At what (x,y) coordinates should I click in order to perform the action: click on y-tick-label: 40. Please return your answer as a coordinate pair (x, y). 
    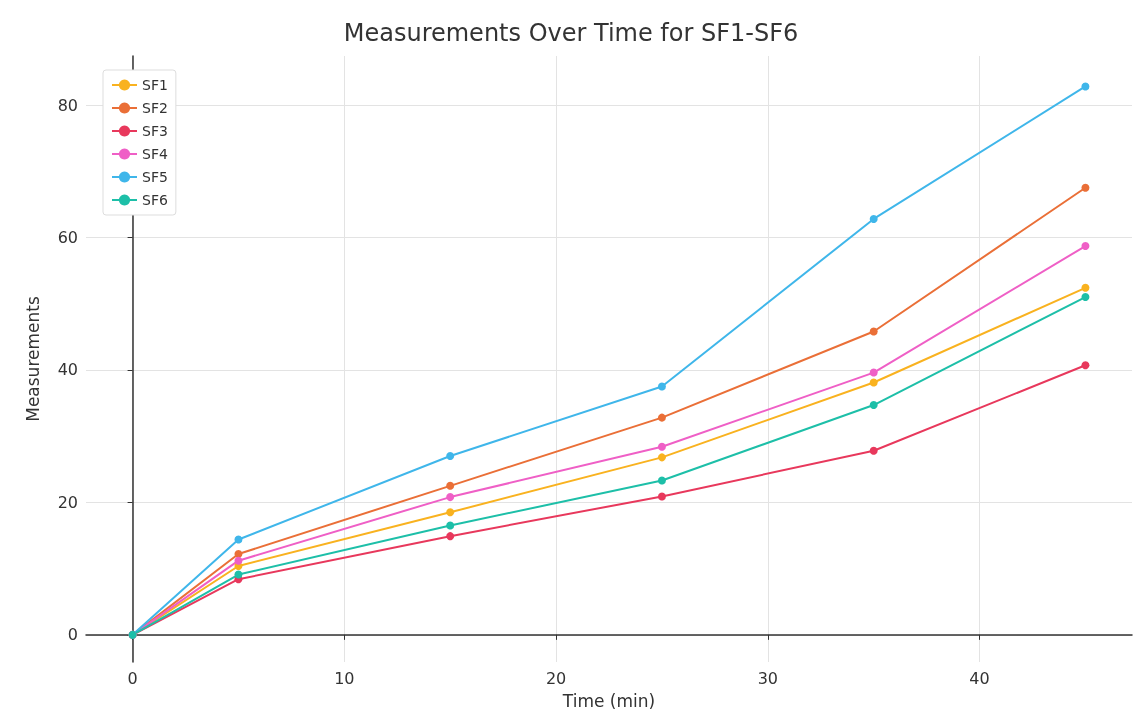
    Looking at the image, I should click on (67, 370).